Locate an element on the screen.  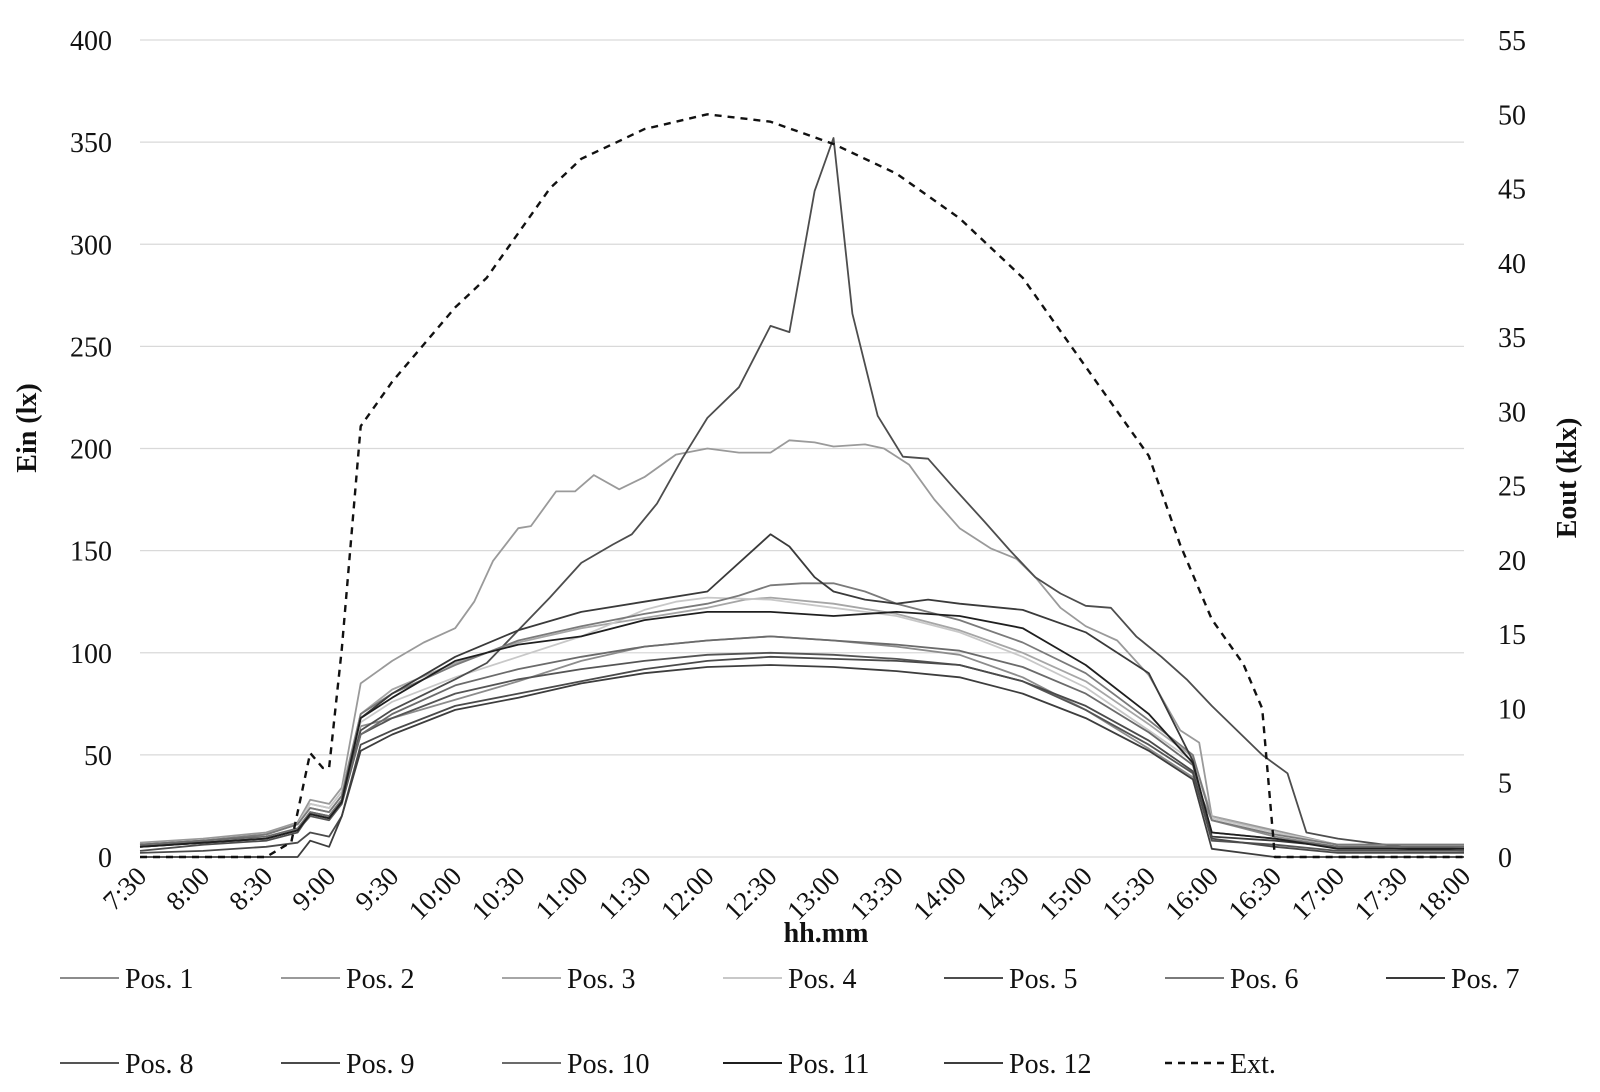
x-tick-label: 16:00 is located at coordinates (1191, 893).